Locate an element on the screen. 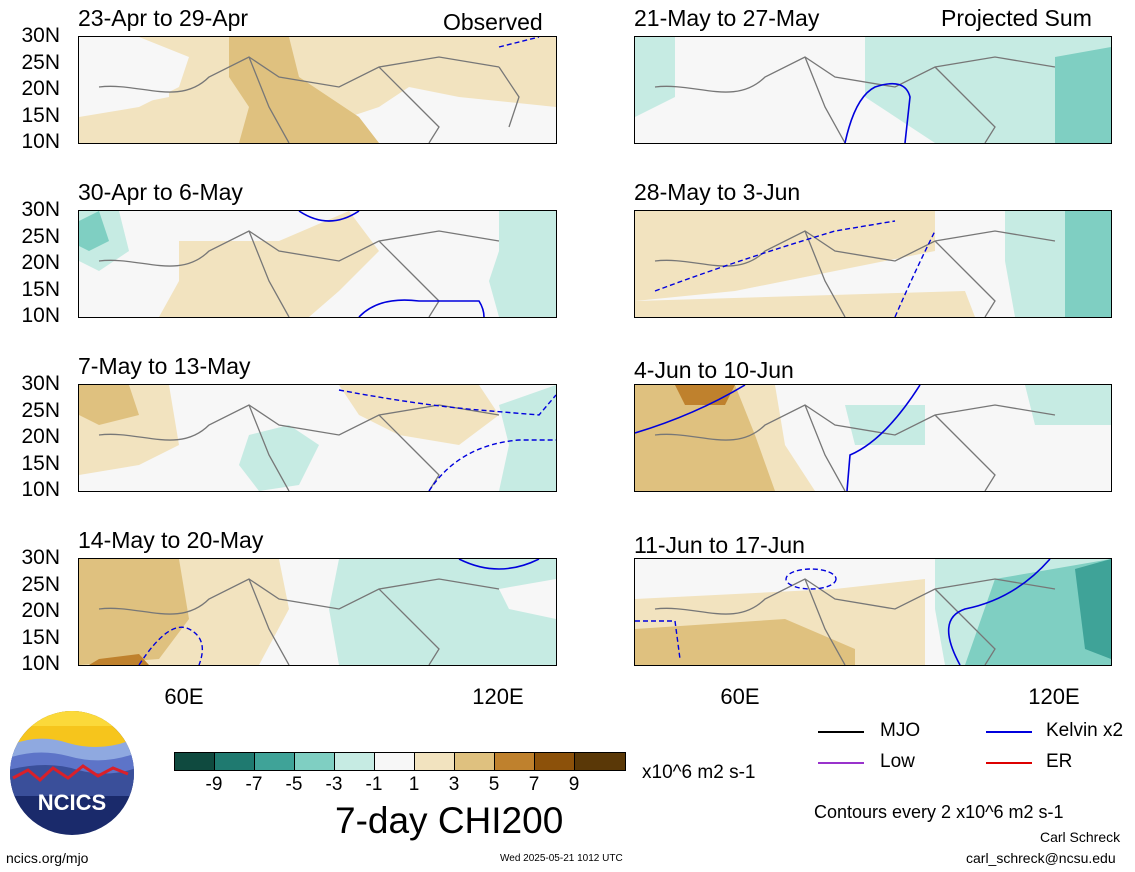 This screenshot has width=1135, height=872. legend-low-label: Low is located at coordinates (897, 761).